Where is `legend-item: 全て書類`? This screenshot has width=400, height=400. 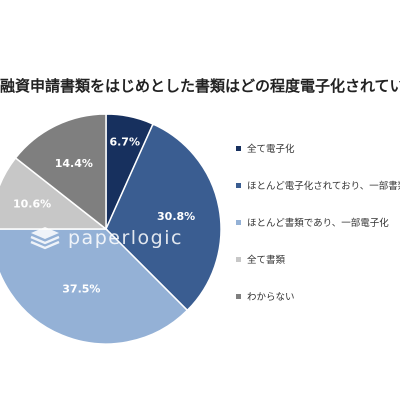 legend-item: 全て書類 is located at coordinates (318, 259).